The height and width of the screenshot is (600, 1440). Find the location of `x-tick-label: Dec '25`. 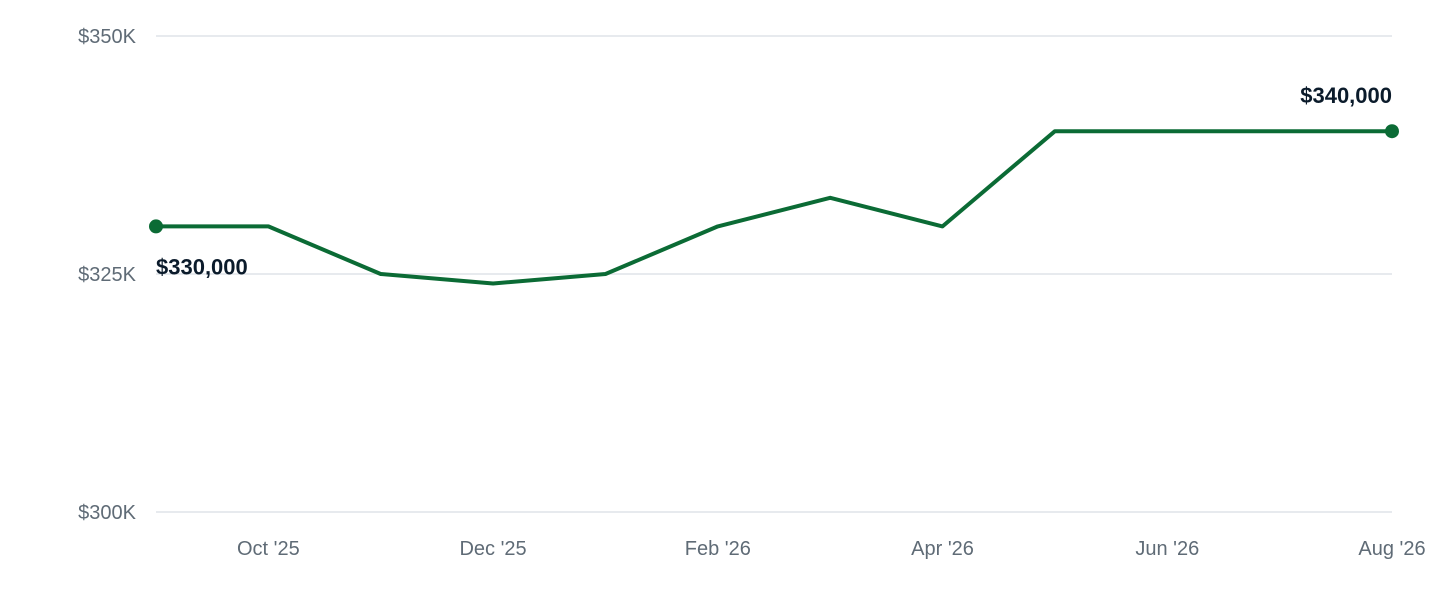

x-tick-label: Dec '25 is located at coordinates (492, 549).